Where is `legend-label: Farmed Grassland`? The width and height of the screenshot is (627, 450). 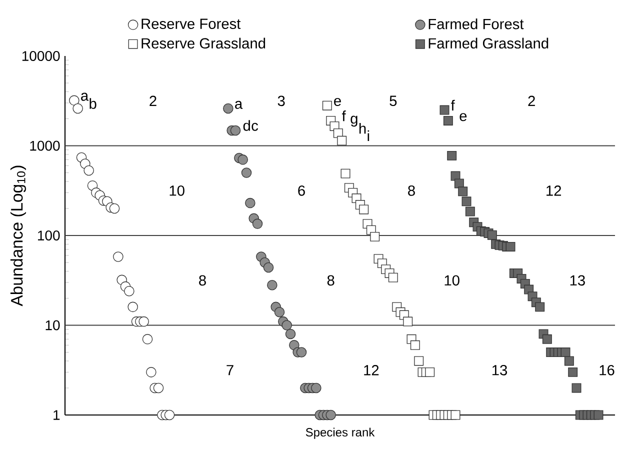 legend-label: Farmed Grassland is located at coordinates (488, 43).